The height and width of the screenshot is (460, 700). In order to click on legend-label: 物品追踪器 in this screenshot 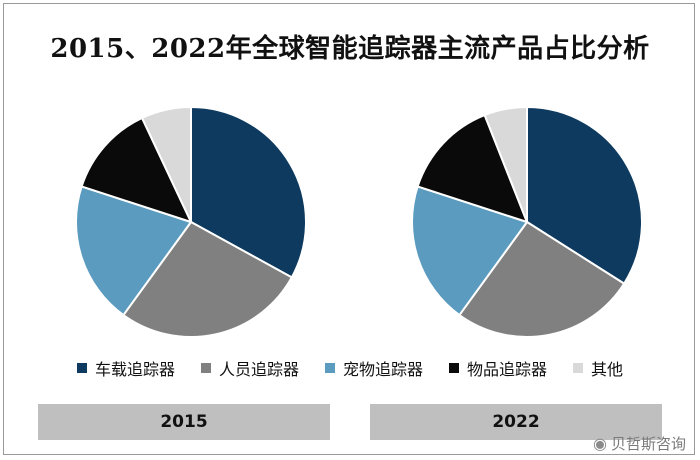, I will do `click(507, 369)`.